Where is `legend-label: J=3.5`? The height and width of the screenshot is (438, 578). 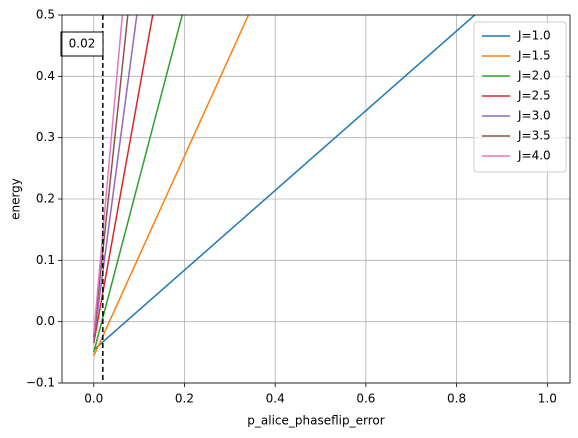 legend-label: J=3.5 is located at coordinates (534, 136).